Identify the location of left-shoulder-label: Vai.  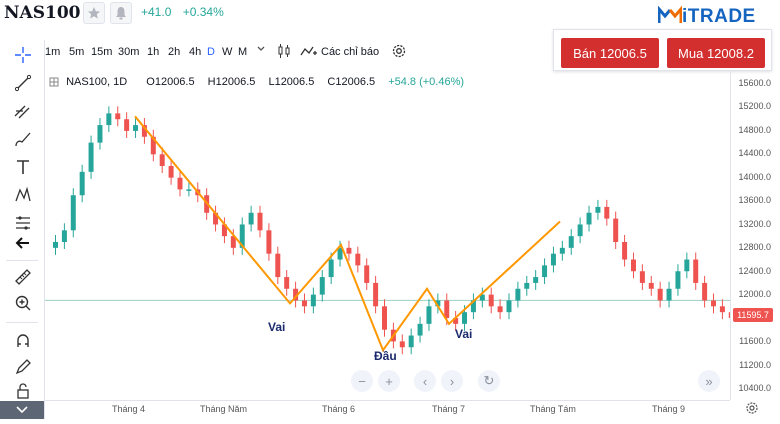
(277, 327).